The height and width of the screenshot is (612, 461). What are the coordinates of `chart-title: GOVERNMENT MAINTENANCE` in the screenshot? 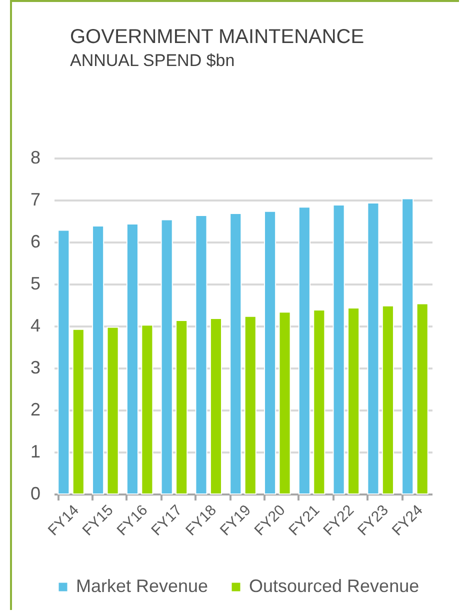 It's located at (217, 37).